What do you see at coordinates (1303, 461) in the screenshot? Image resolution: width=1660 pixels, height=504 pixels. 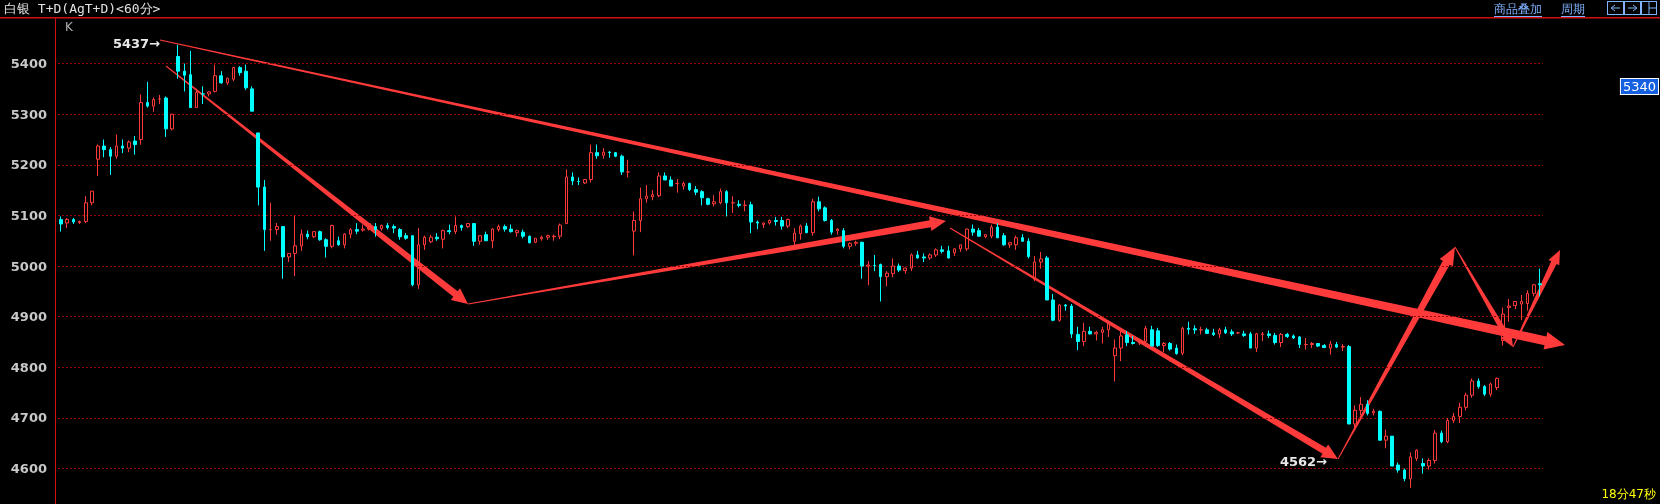 I see `annotation: 4562→` at bounding box center [1303, 461].